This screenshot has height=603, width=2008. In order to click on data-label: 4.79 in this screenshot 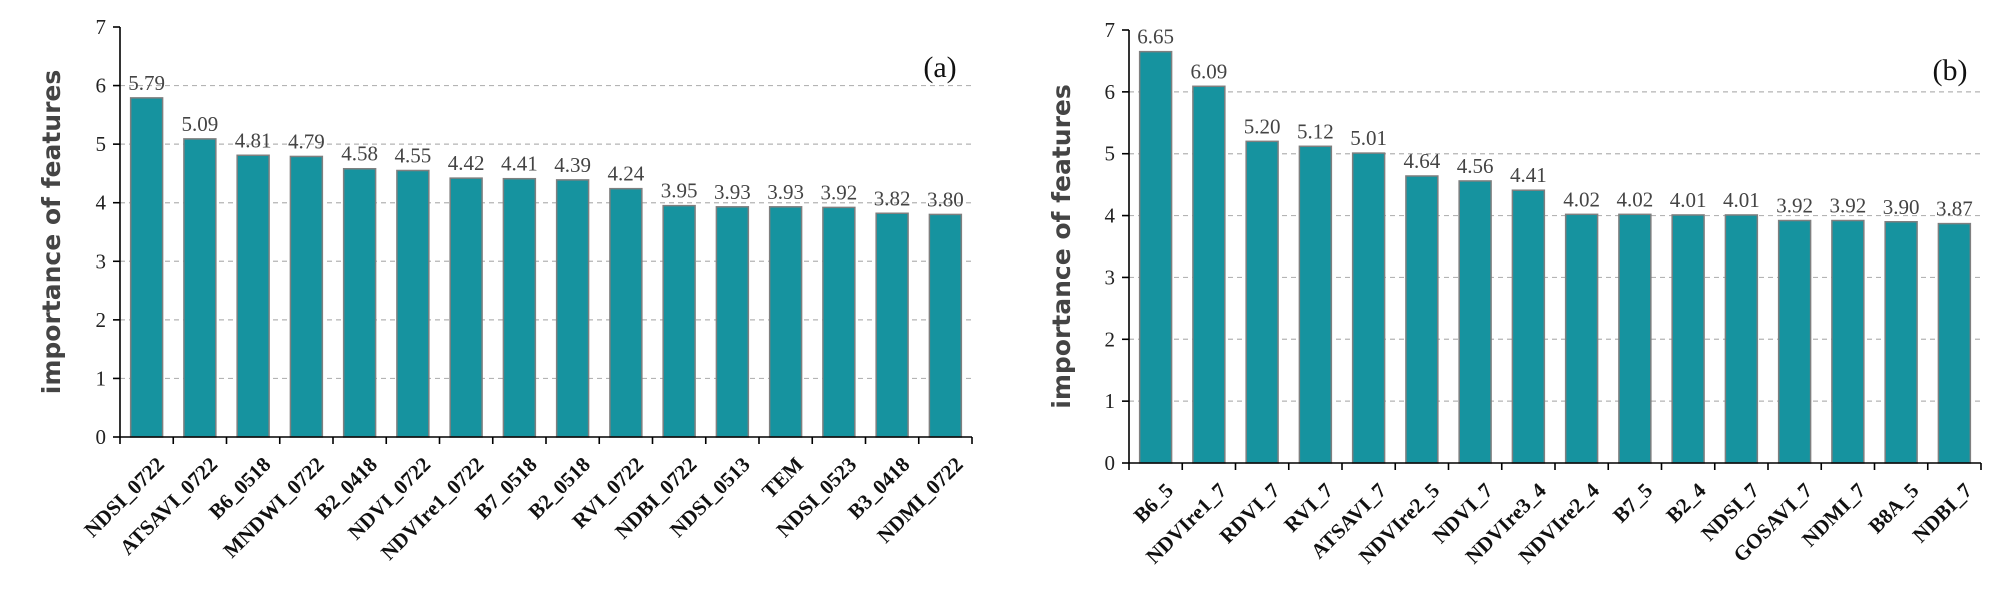, I will do `click(306, 141)`.